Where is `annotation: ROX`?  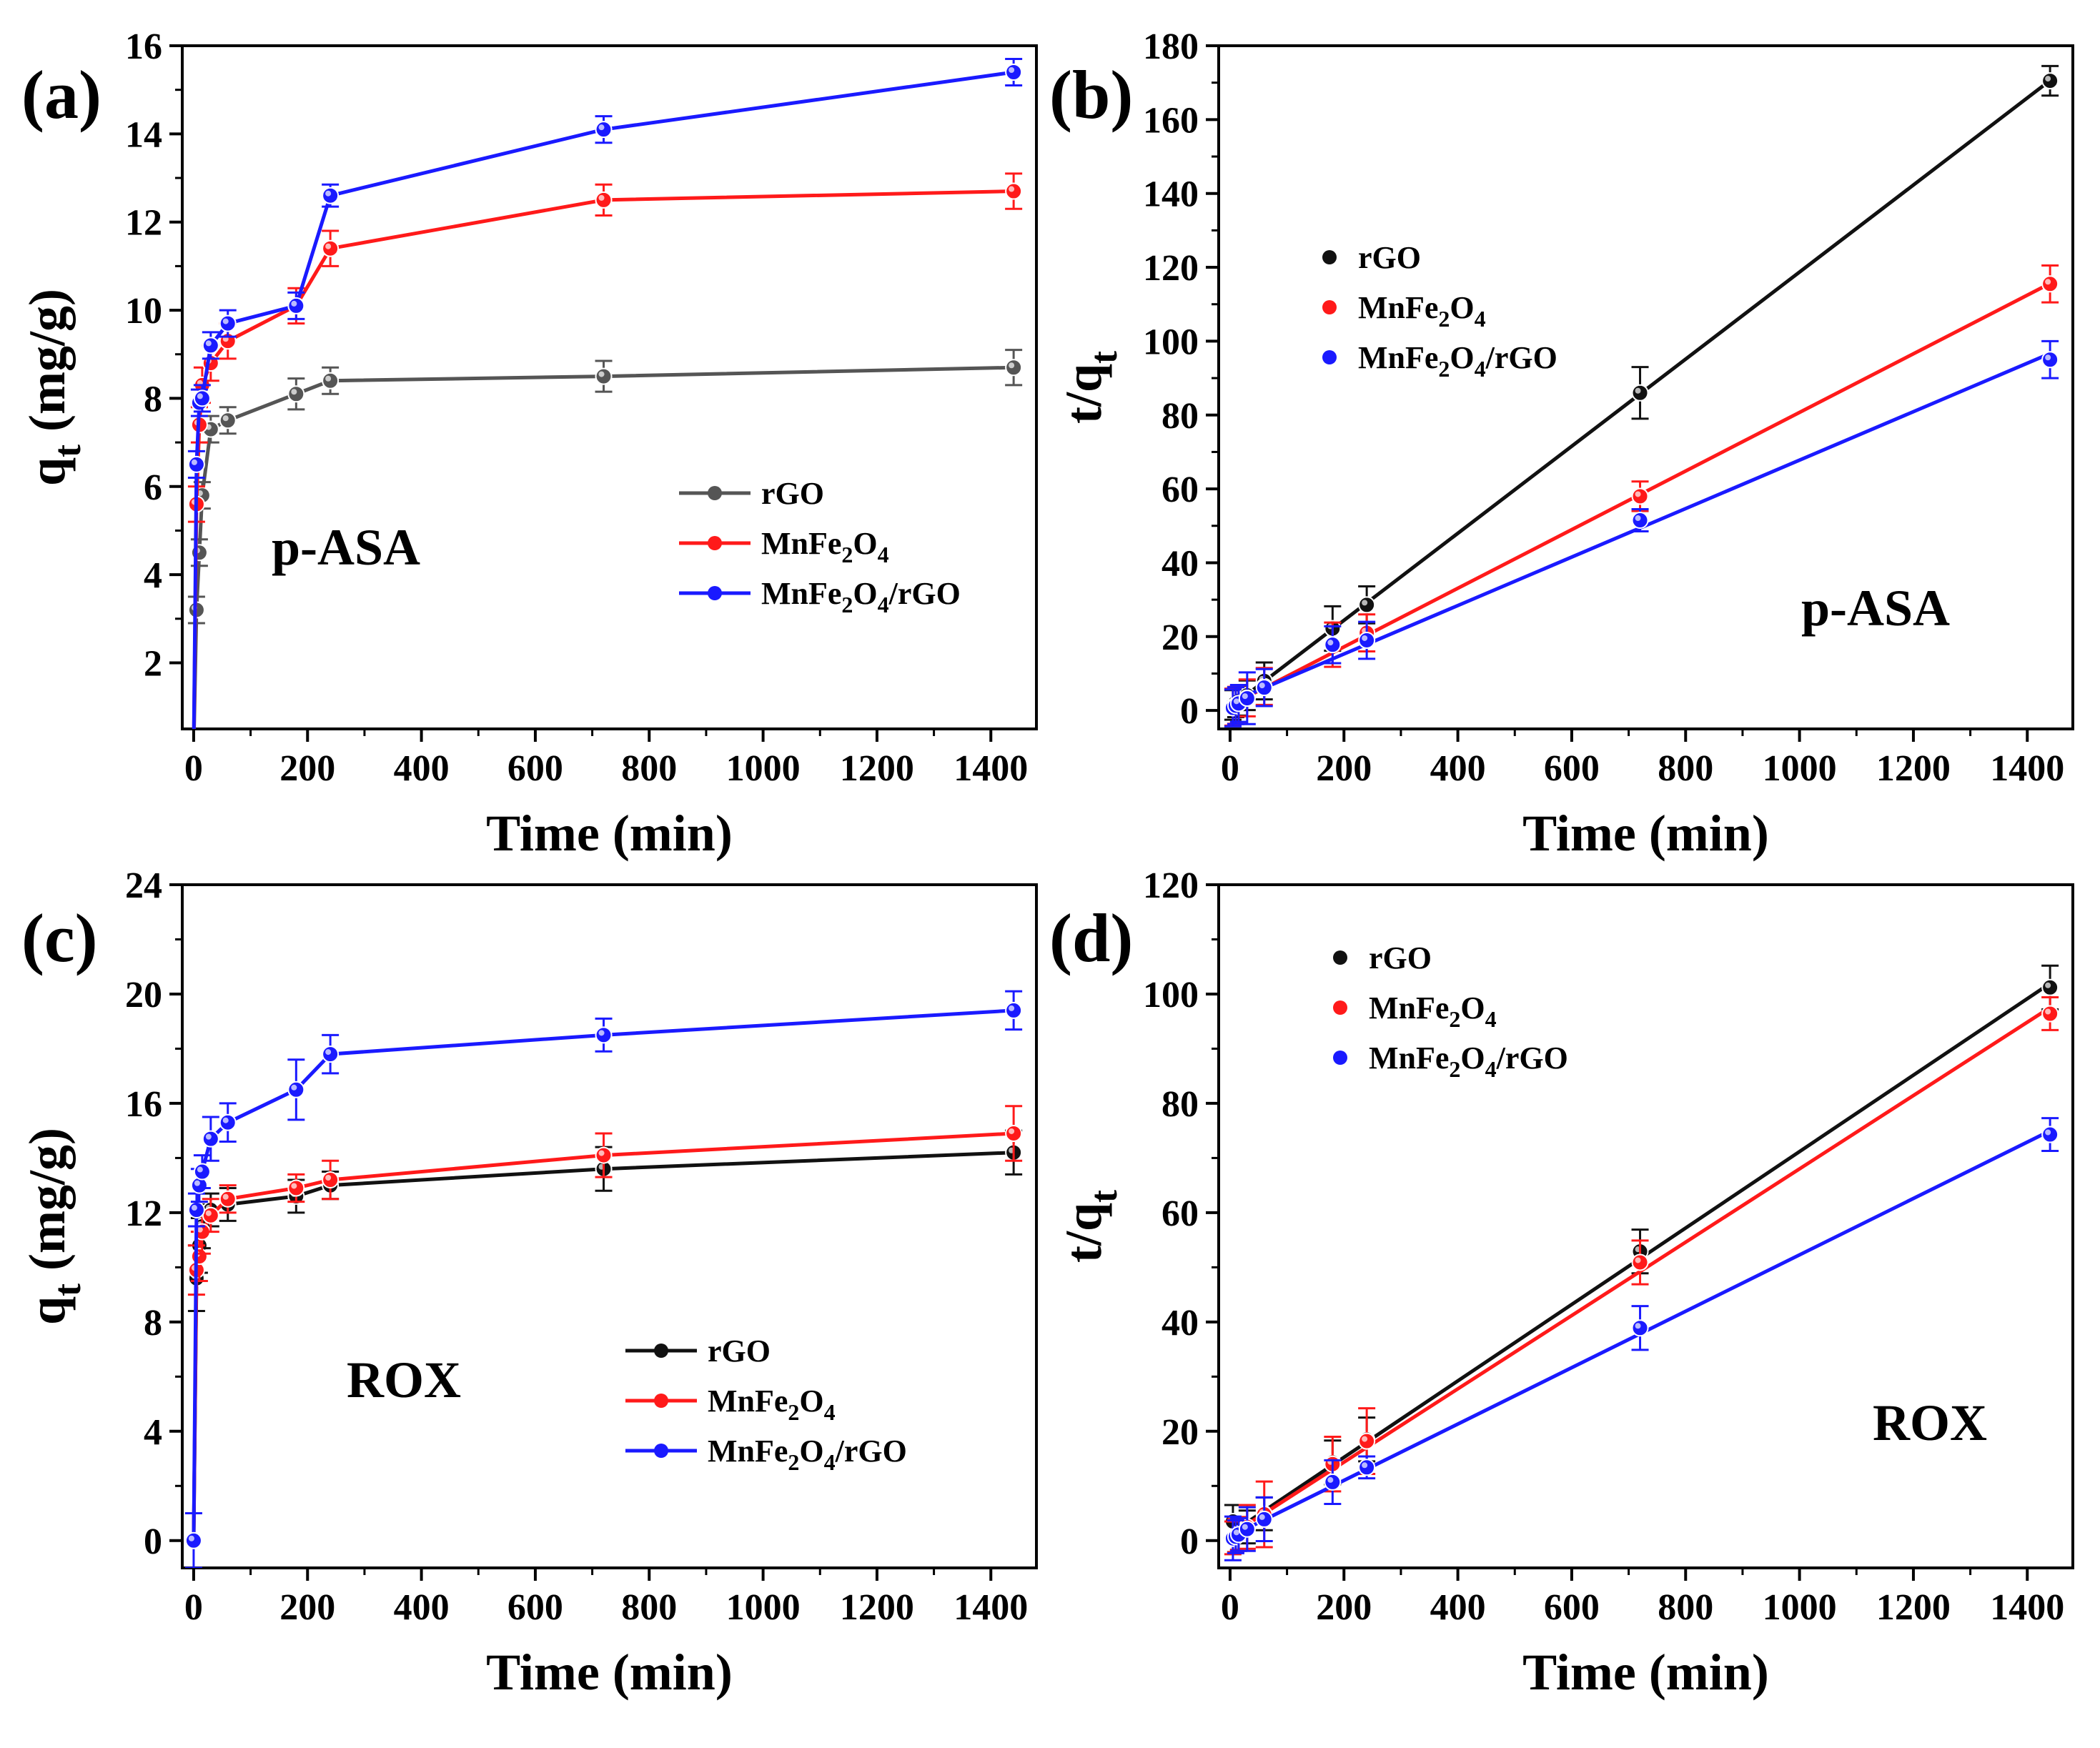 annotation: ROX is located at coordinates (1930, 1422).